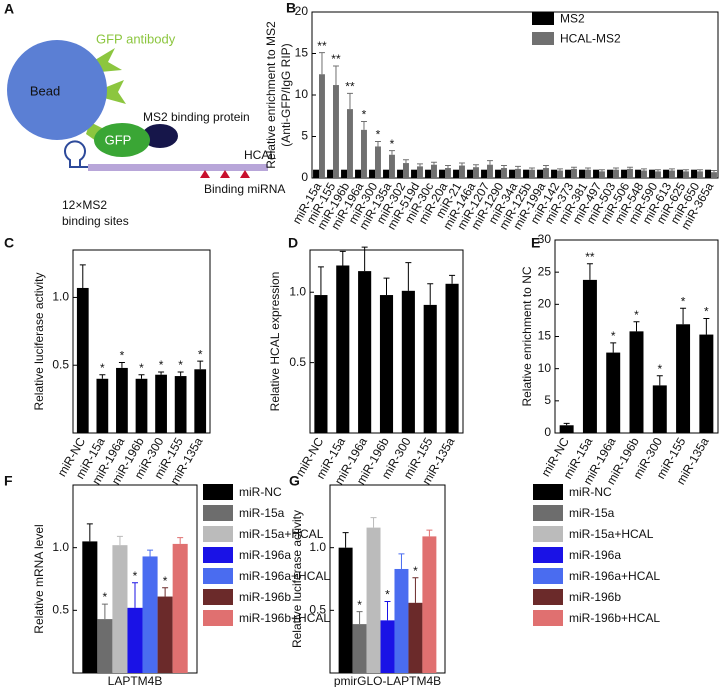 This screenshot has width=723, height=687. What do you see at coordinates (297, 362) in the screenshot?
I see `y-tick-label: 0.5` at bounding box center [297, 362].